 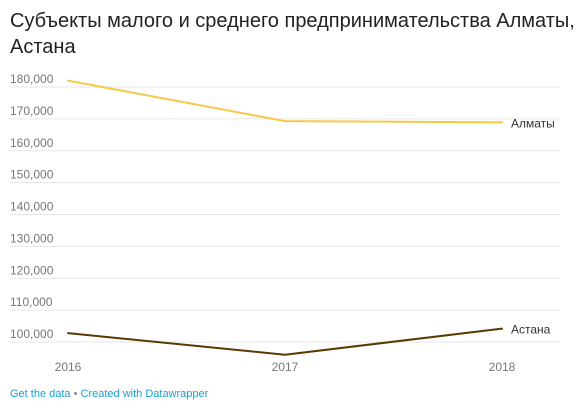 I want to click on series-label: Астана, so click(x=531, y=330).